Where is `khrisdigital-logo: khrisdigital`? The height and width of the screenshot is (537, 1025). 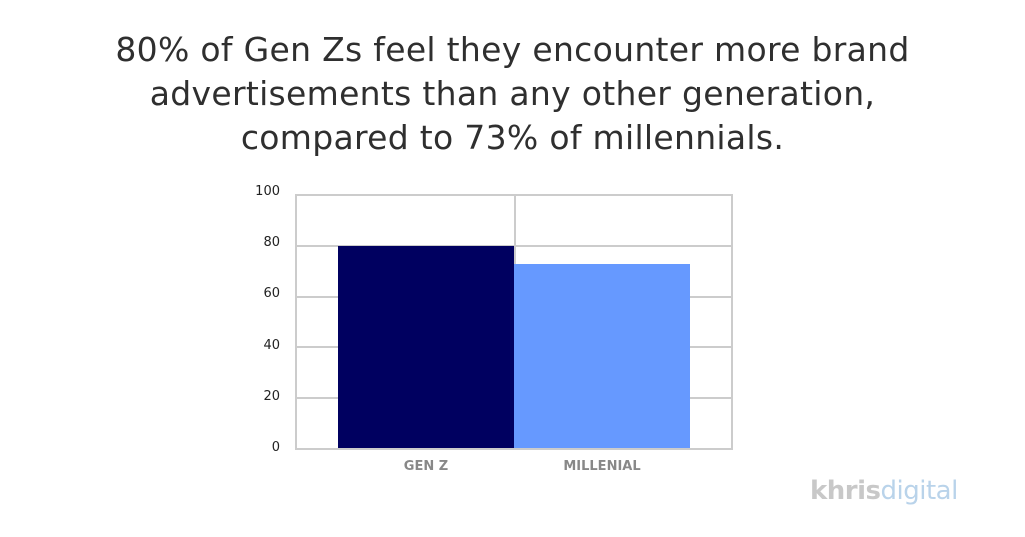 khrisdigital-logo: khrisdigital is located at coordinates (884, 491).